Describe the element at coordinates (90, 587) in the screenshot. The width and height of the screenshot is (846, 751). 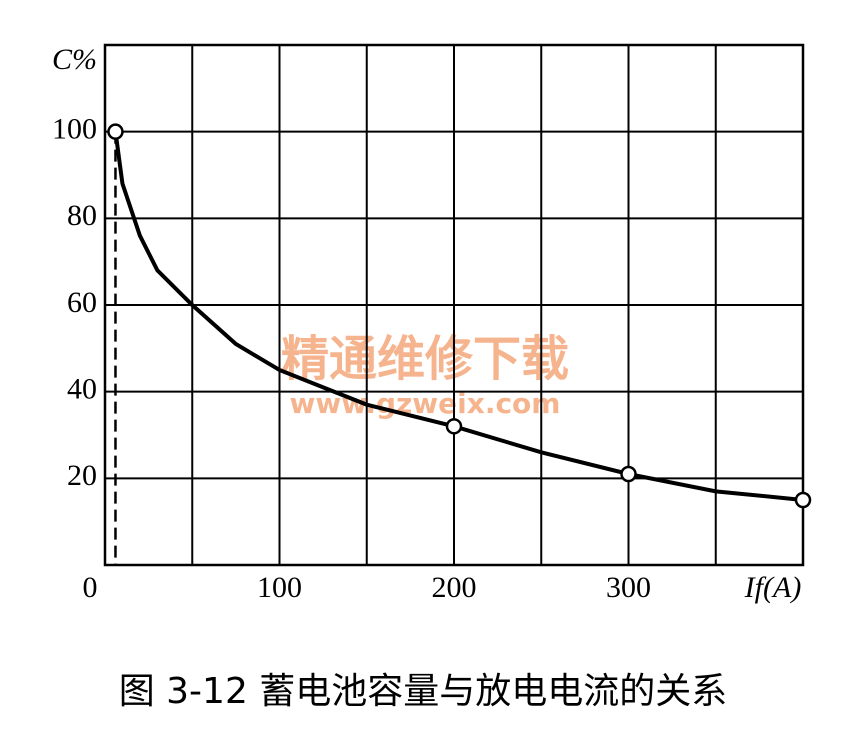
I see `x-tick-label: 0` at that location.